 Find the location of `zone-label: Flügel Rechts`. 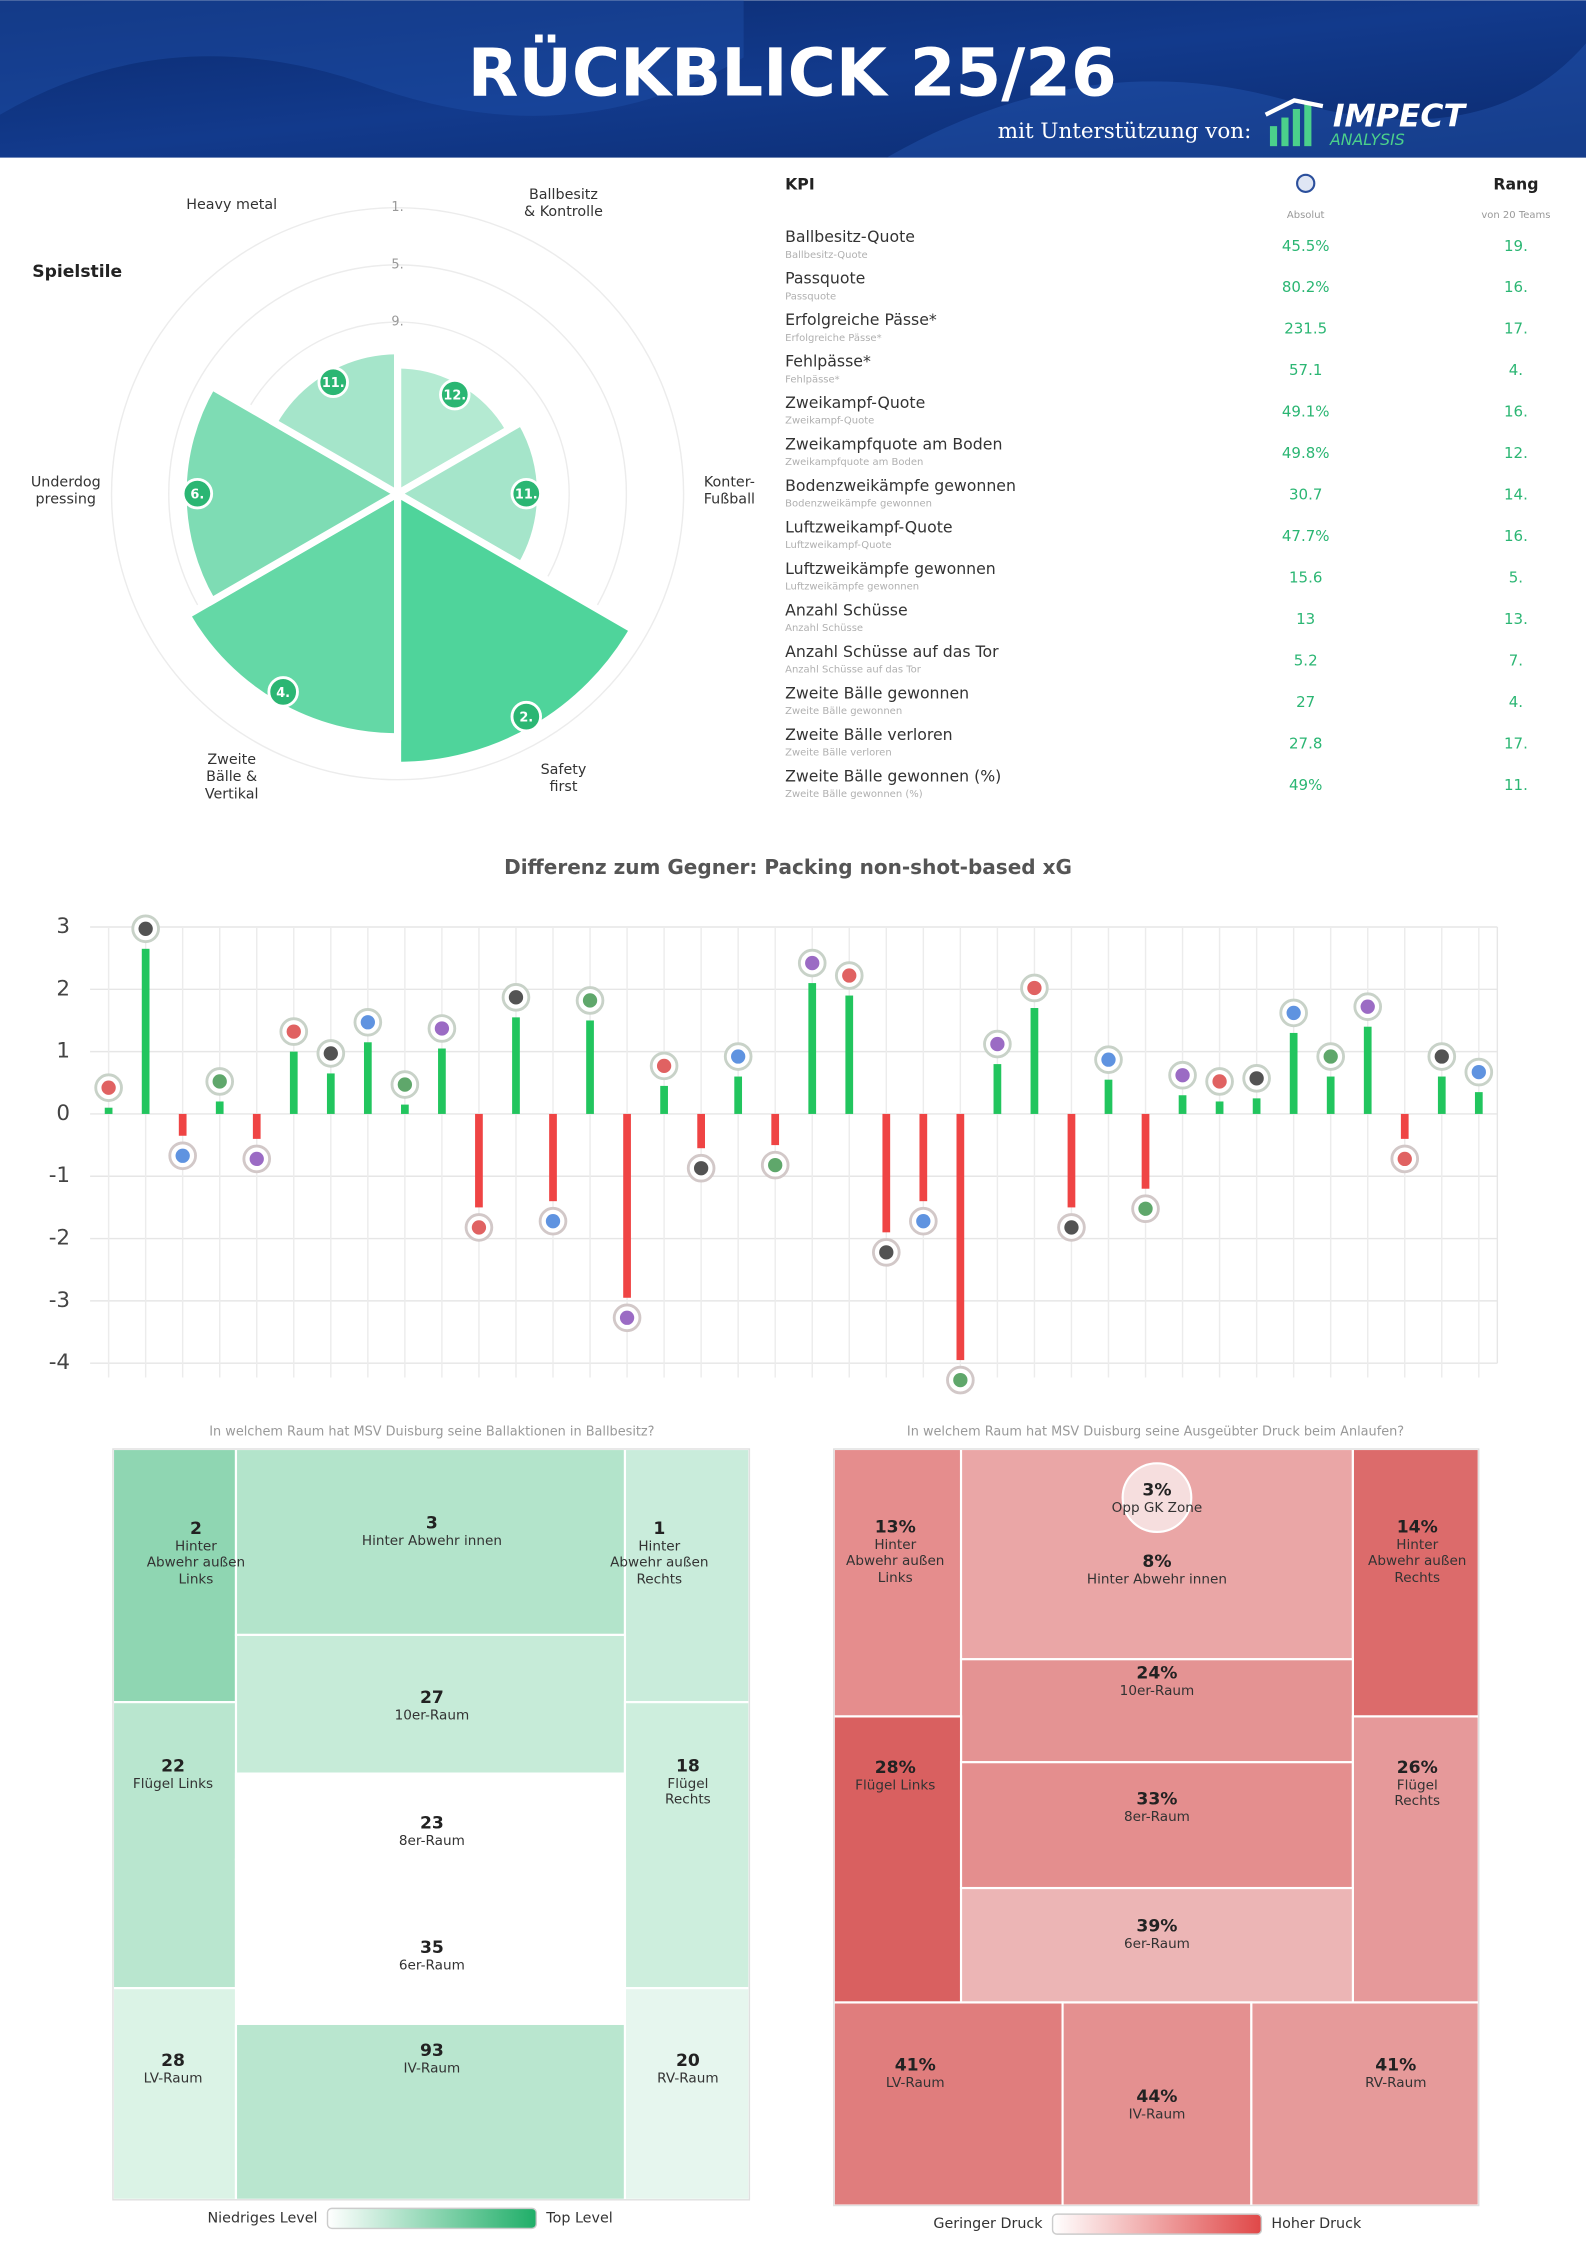

zone-label: Flügel Rechts is located at coordinates (1417, 1793).